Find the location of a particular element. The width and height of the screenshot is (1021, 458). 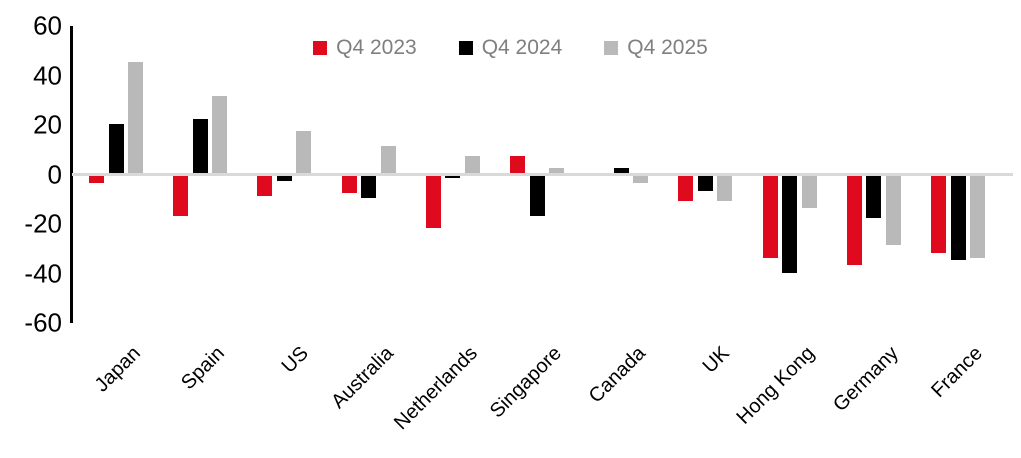

y-tick-label-0: 0 is located at coordinates (54, 173).